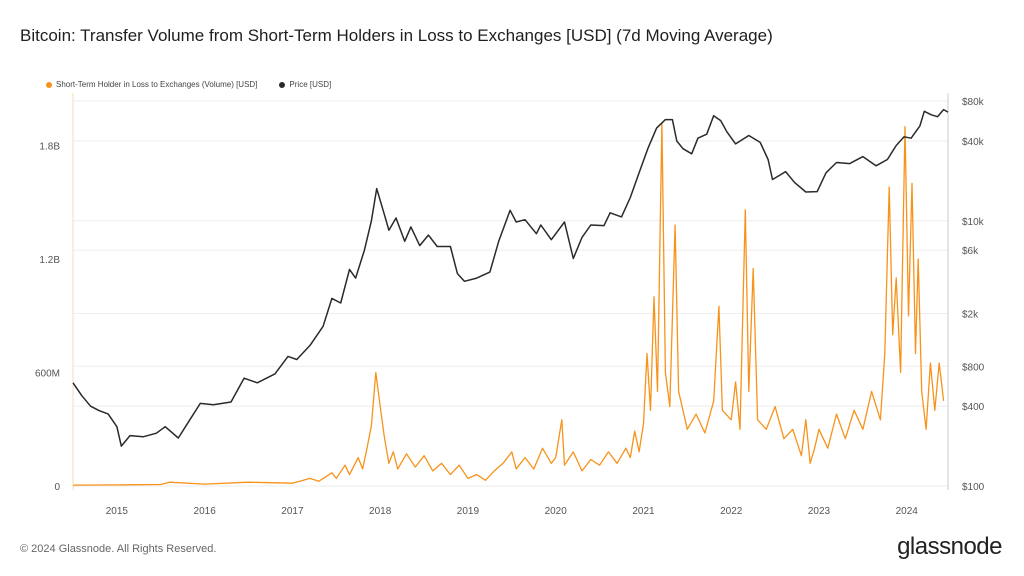 The image size is (1024, 576). What do you see at coordinates (310, 84) in the screenshot?
I see `legend-label: Price [USD]` at bounding box center [310, 84].